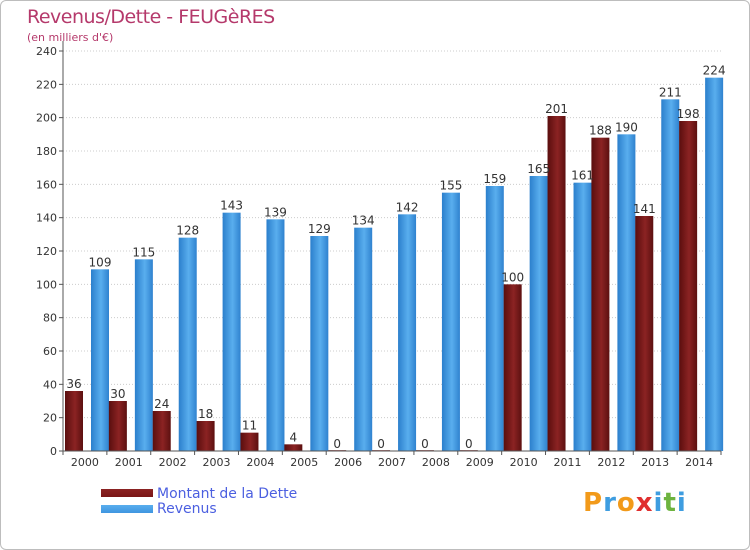 The width and height of the screenshot is (750, 550). Describe the element at coordinates (187, 509) in the screenshot. I see `legend-label-revenus: Revenus` at that location.